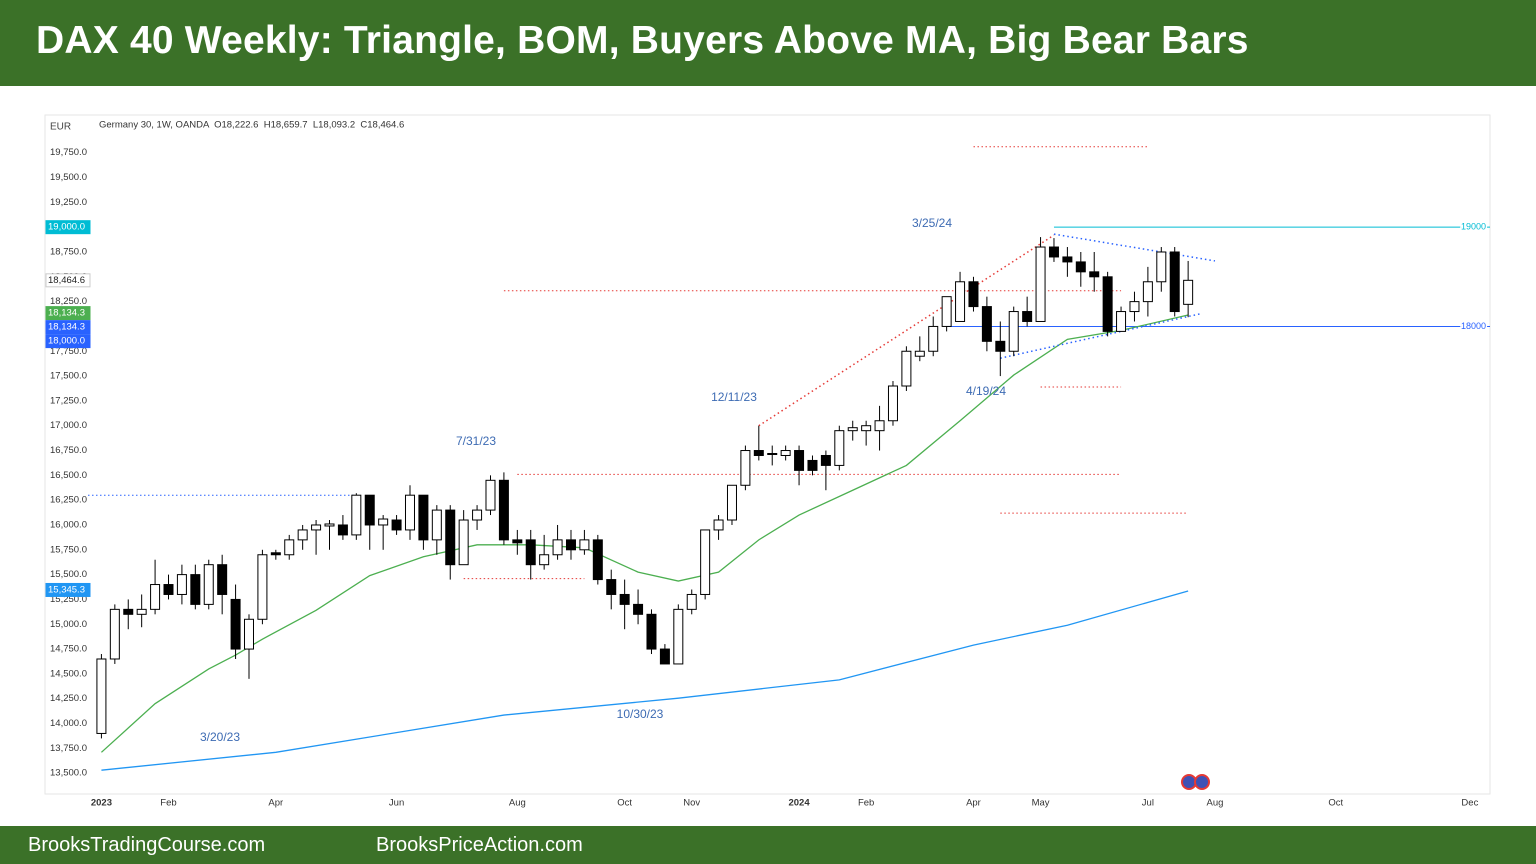 The width and height of the screenshot is (1536, 864). What do you see at coordinates (476, 441) in the screenshot?
I see `annotation: 7/31/23` at bounding box center [476, 441].